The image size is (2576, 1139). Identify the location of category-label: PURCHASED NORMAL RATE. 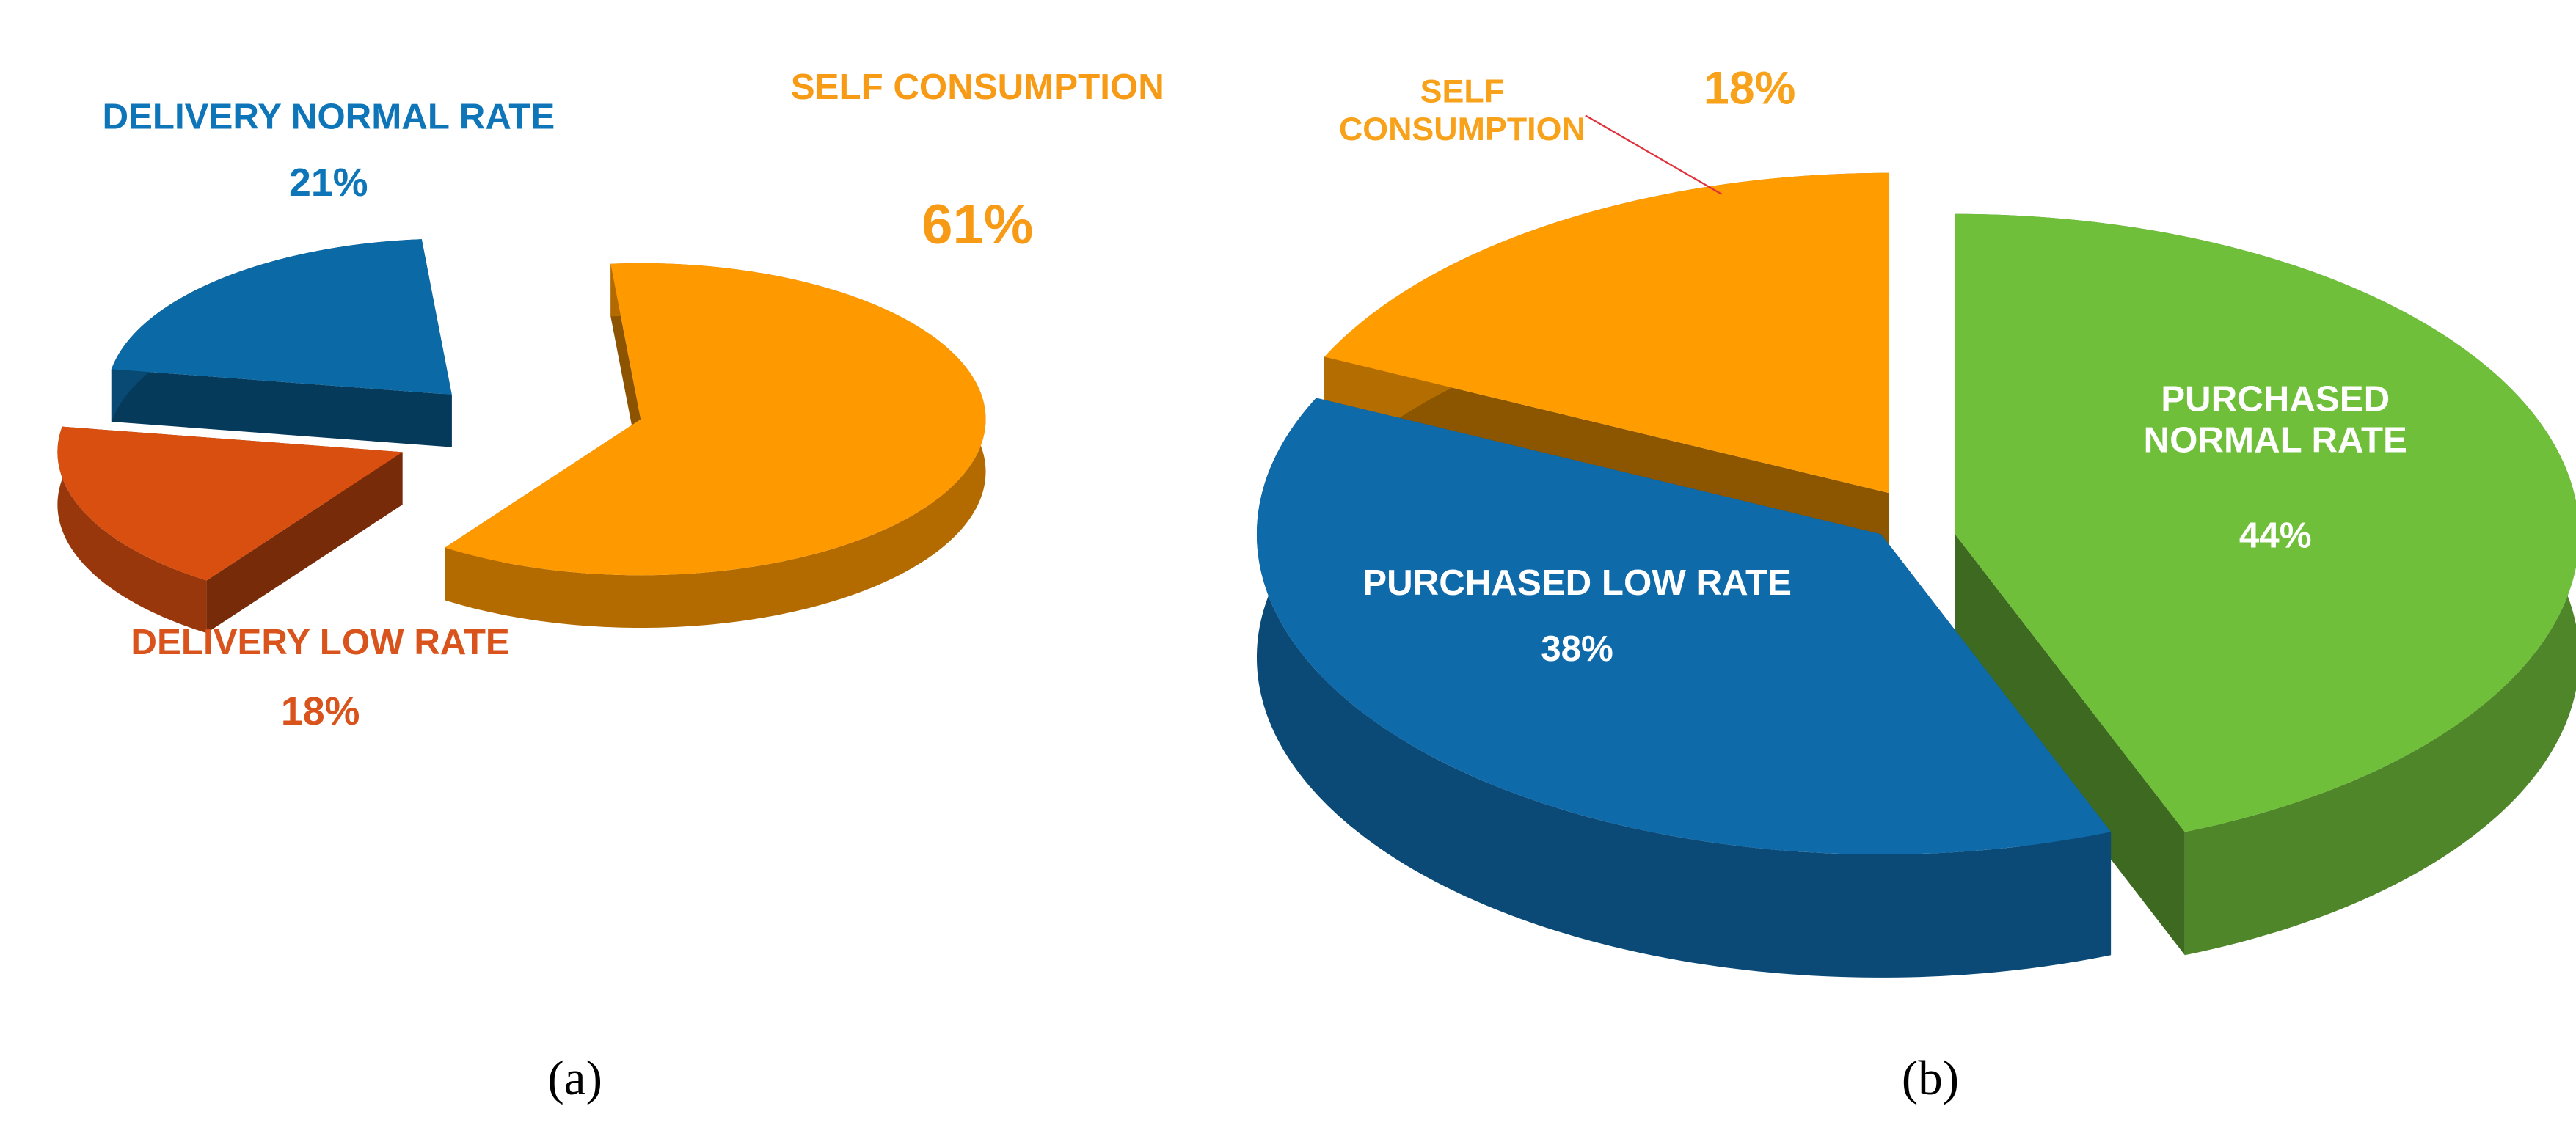
(2275, 419).